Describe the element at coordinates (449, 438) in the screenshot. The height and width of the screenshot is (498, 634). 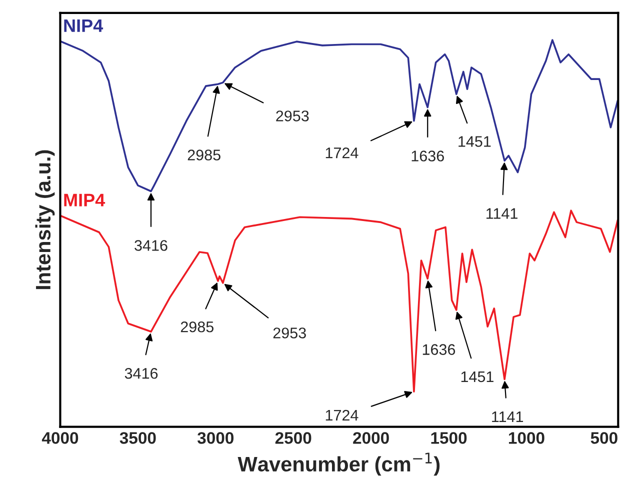
I see `x-tick-label: 1500` at that location.